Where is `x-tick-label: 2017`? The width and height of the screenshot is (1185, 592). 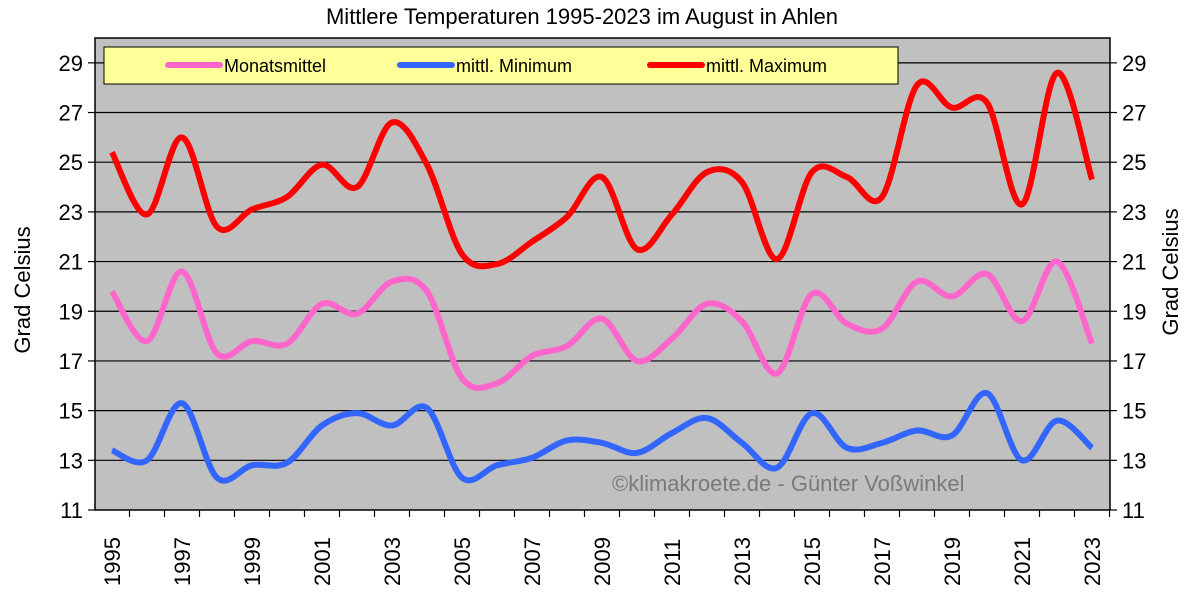 x-tick-label: 2017 is located at coordinates (882, 561).